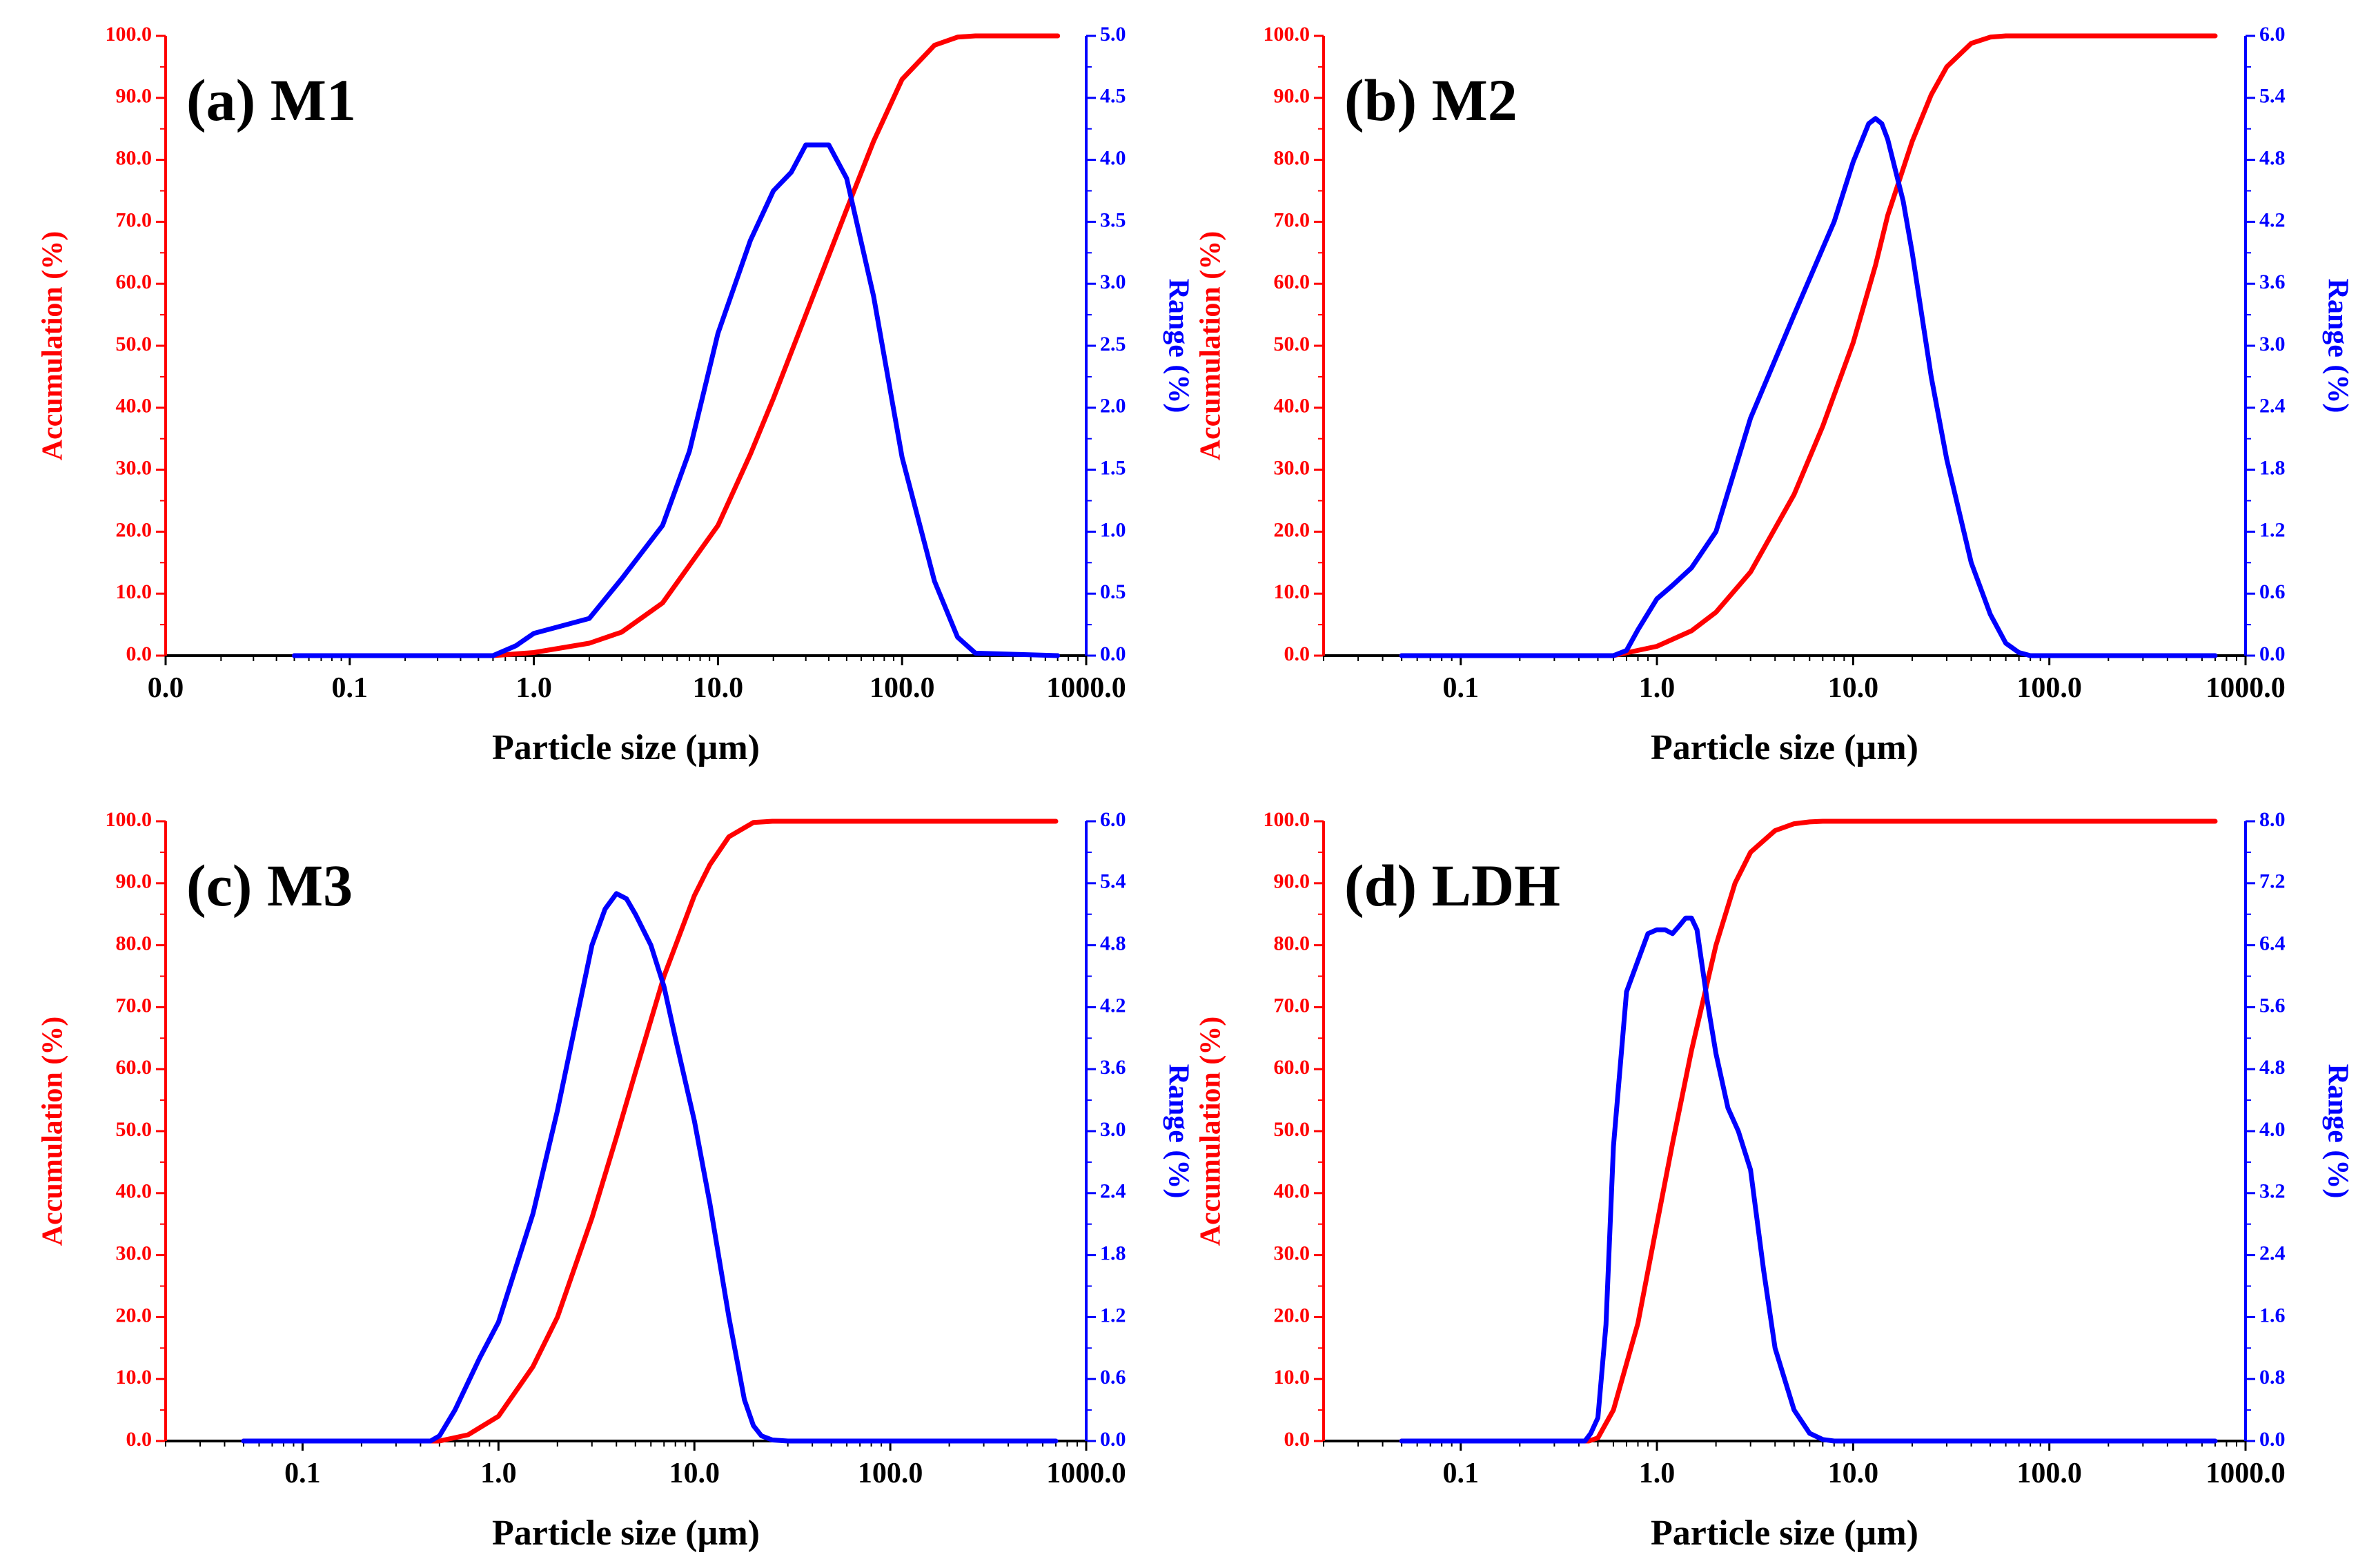 Image resolution: width=2367 pixels, height=1568 pixels. What do you see at coordinates (1452, 885) in the screenshot?
I see `panel-title: (d) LDH` at bounding box center [1452, 885].